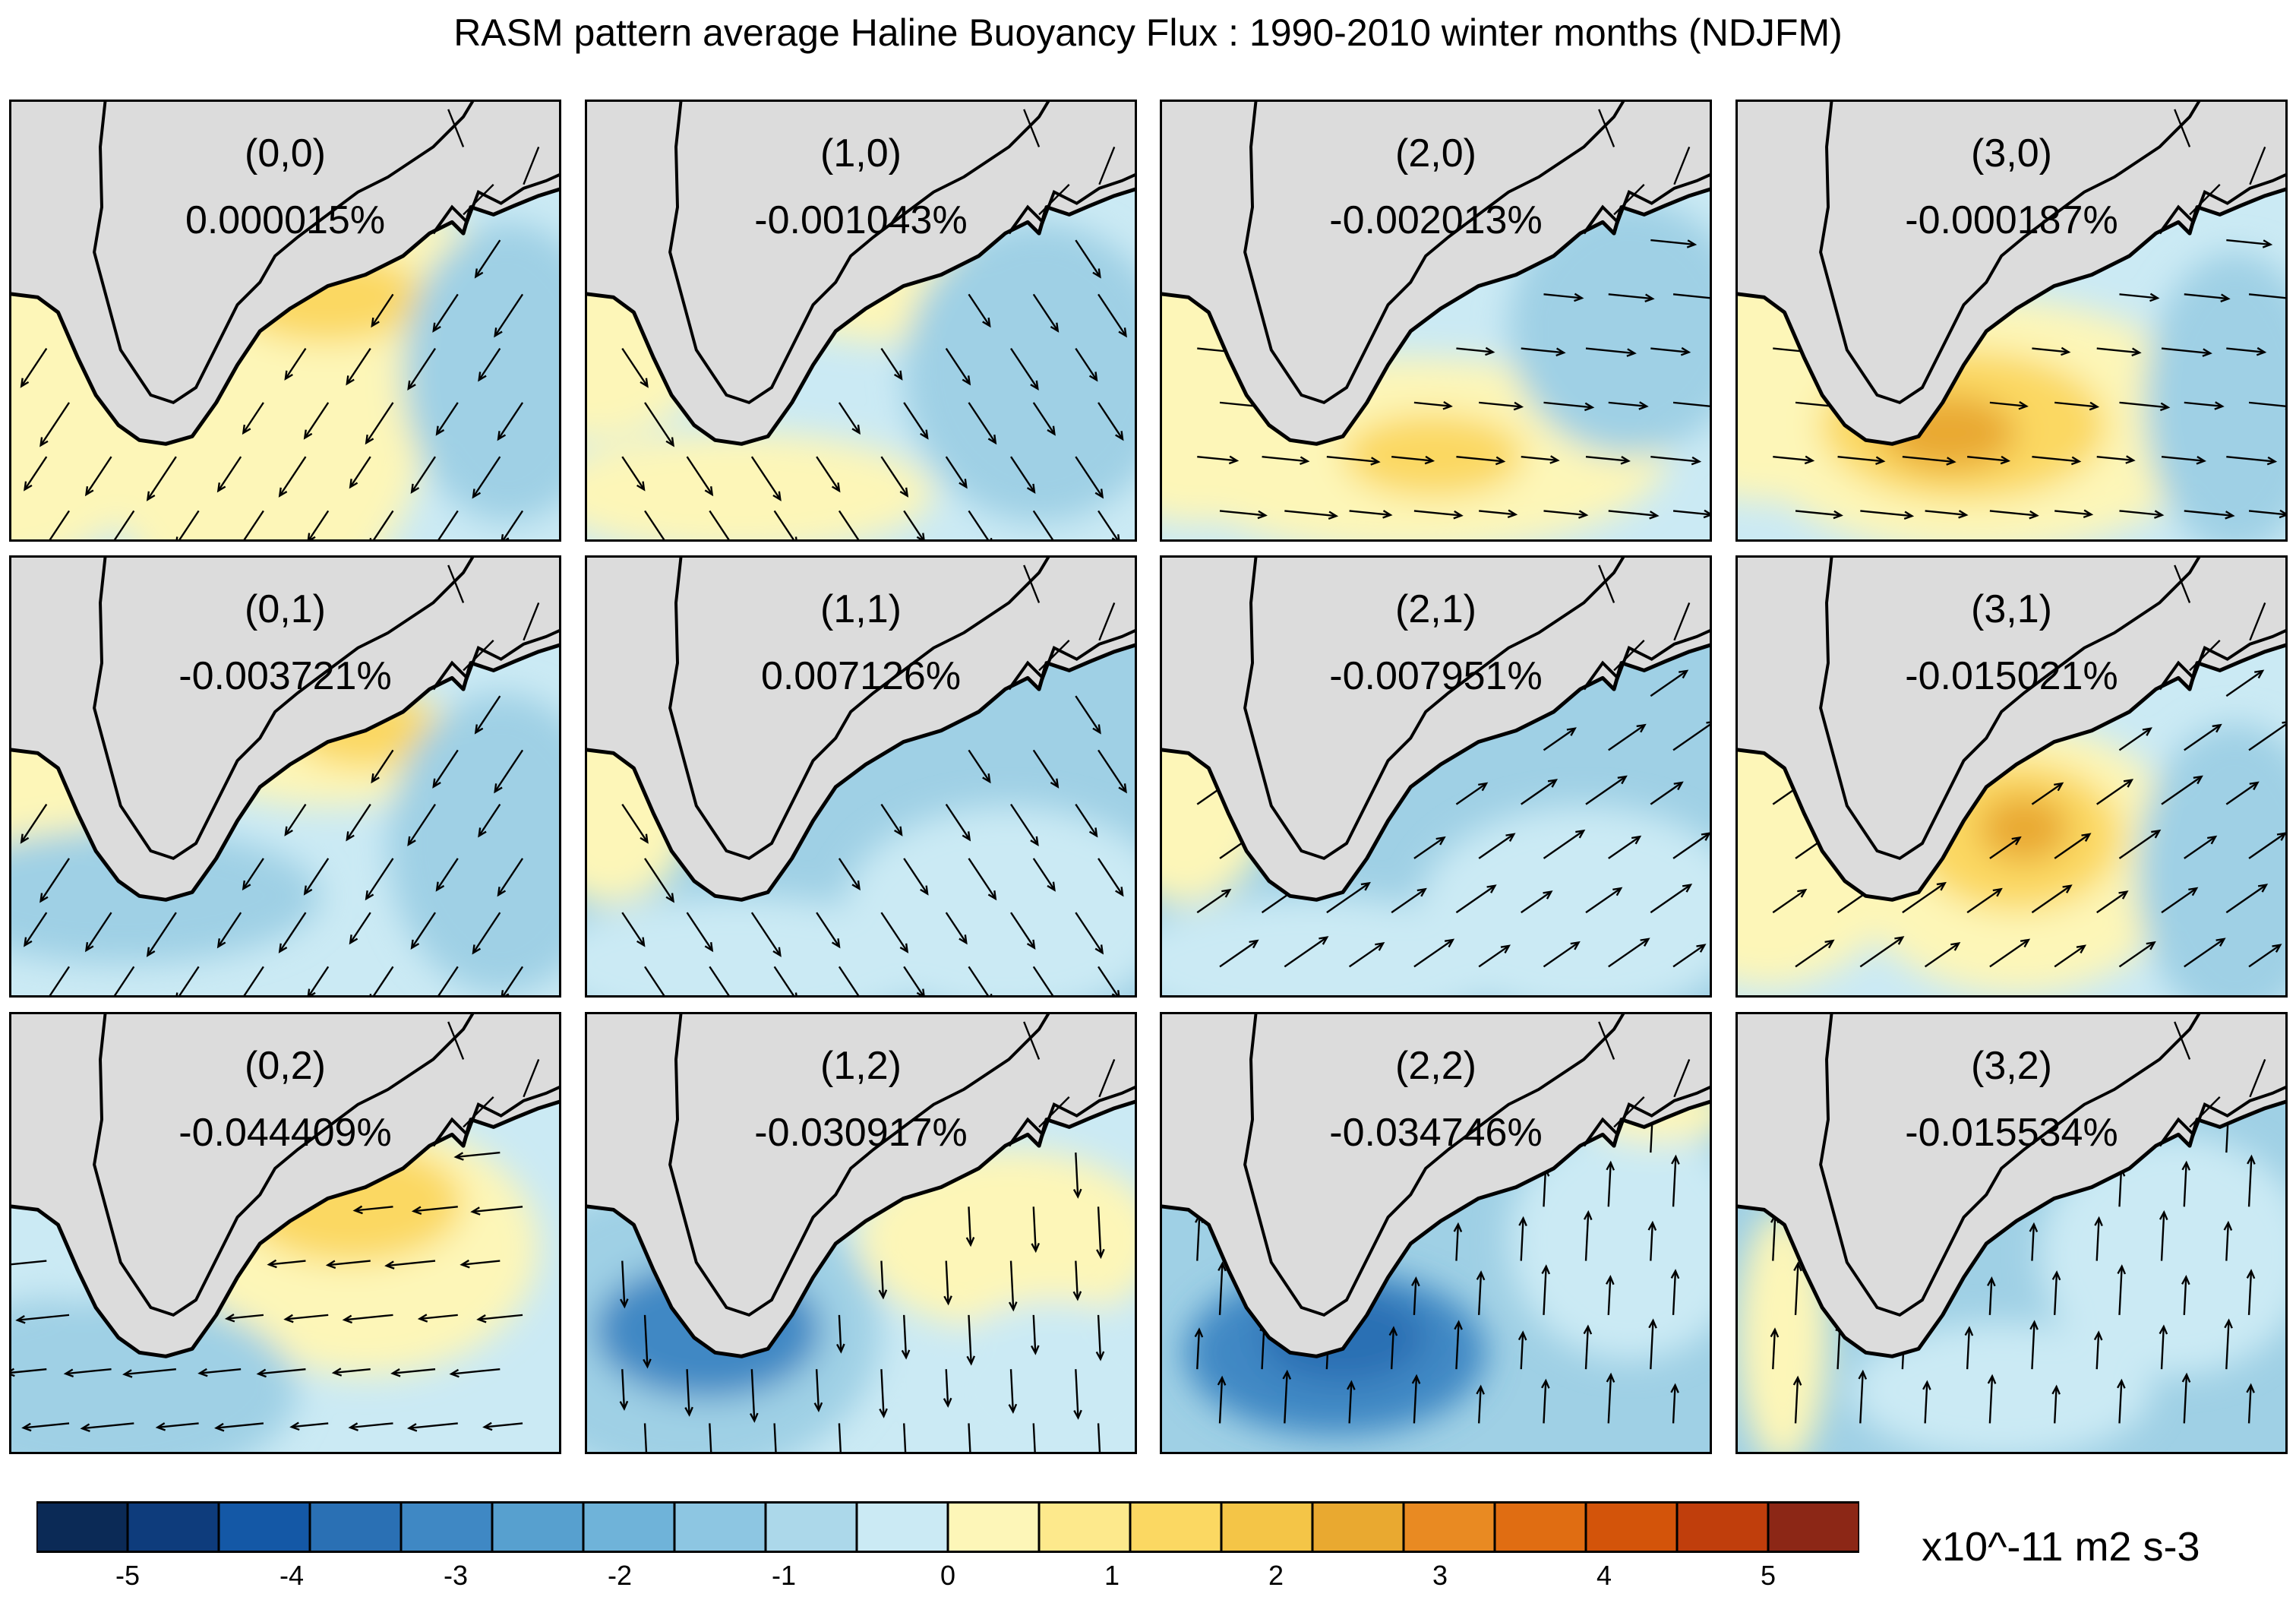  I want to click on map-panel: (0,0) 0.000015%, so click(285, 321).